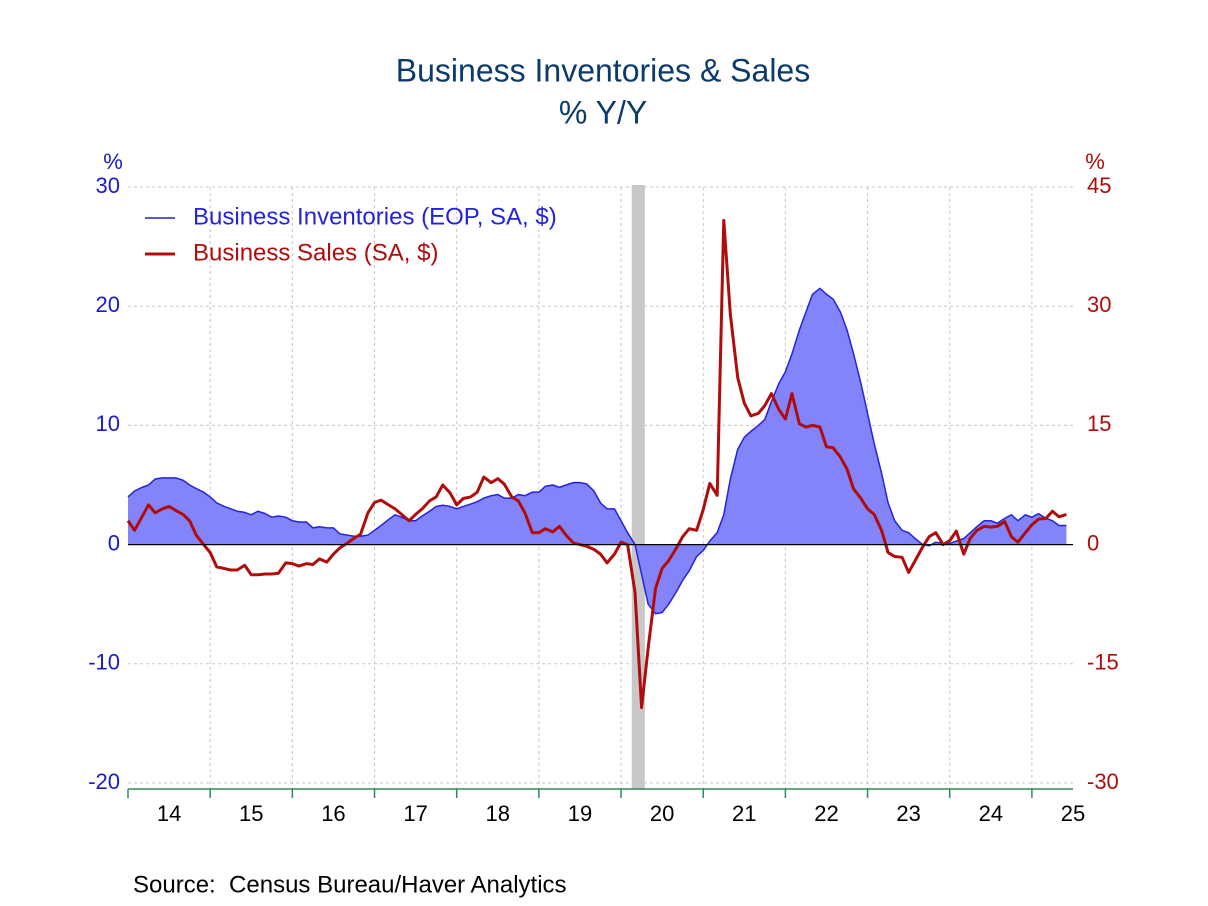 This screenshot has width=1208, height=906. I want to click on x-tick-label: 15, so click(251, 813).